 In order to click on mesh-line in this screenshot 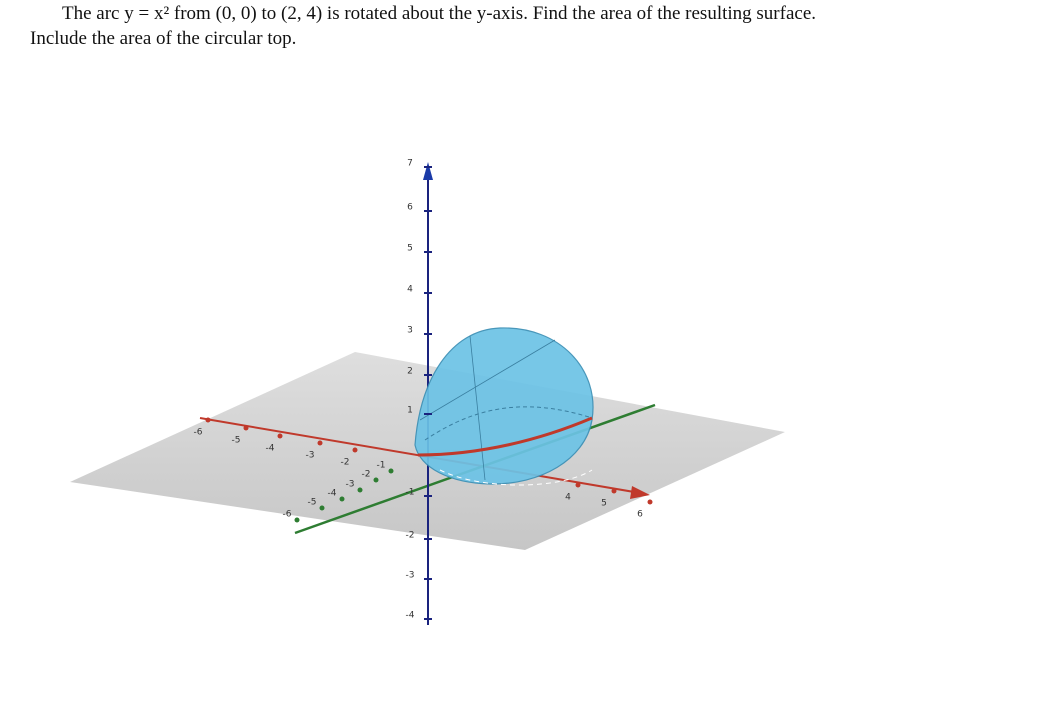, I will do `click(487, 408)`.